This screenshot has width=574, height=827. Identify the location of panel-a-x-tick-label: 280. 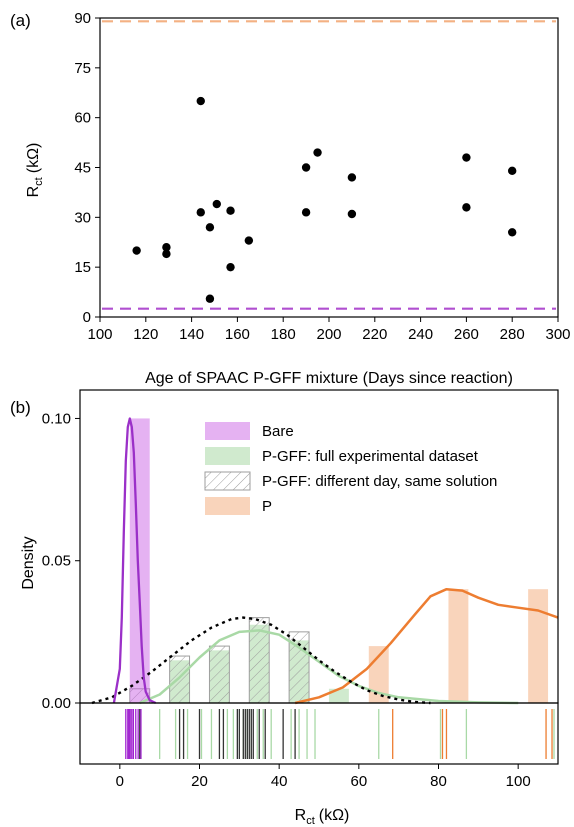
(512, 334).